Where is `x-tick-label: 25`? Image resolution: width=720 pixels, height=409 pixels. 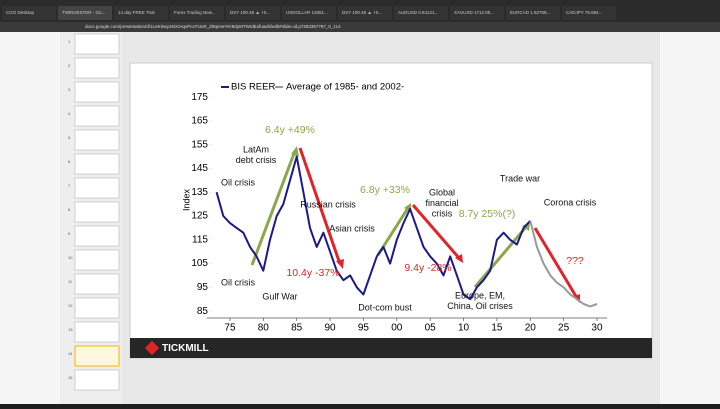
x-tick-label: 25 is located at coordinates (564, 328).